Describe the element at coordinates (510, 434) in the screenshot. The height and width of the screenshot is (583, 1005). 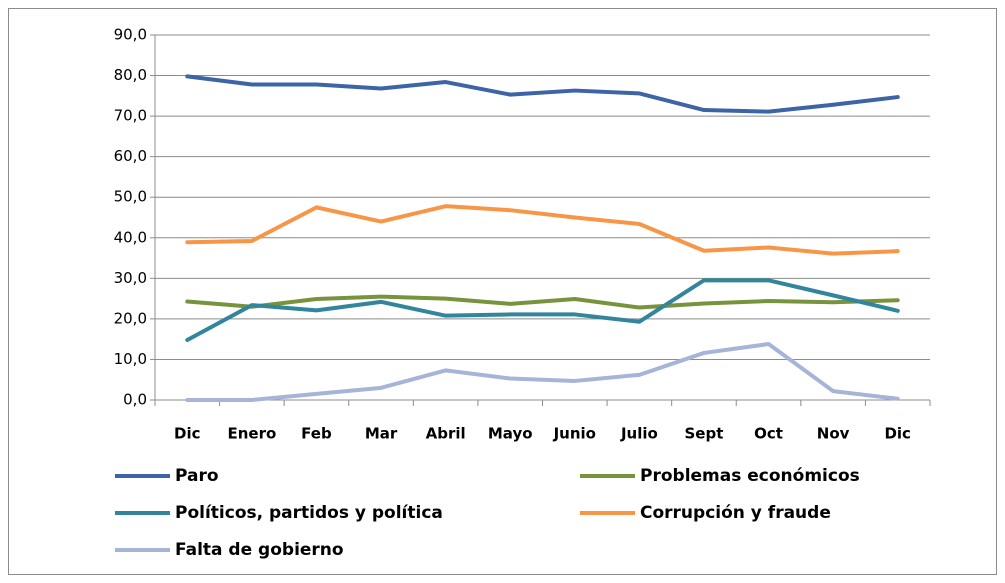
I see `x-tick-label: Mayo` at that location.